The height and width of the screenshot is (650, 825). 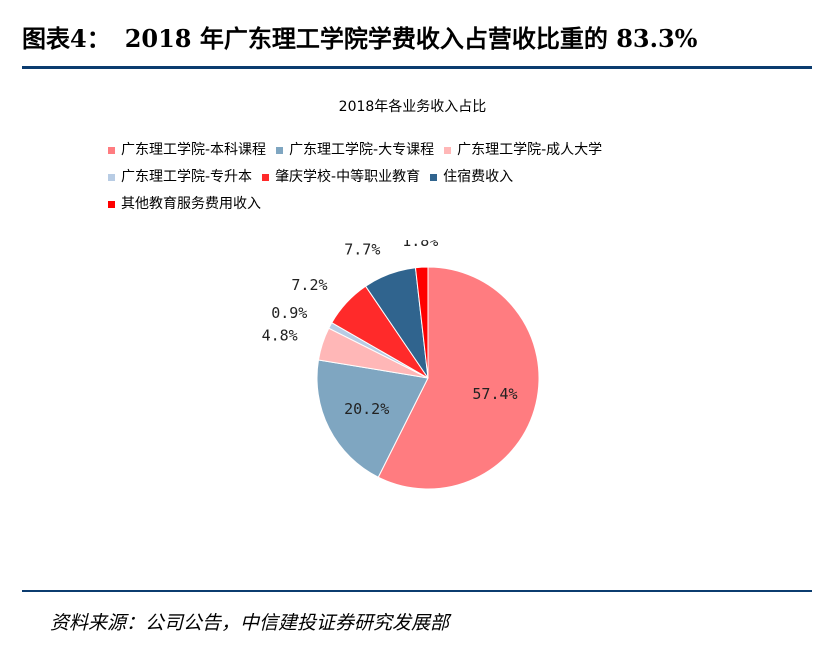 I want to click on legend-row: 其他教育服务费用收入, so click(x=448, y=204).